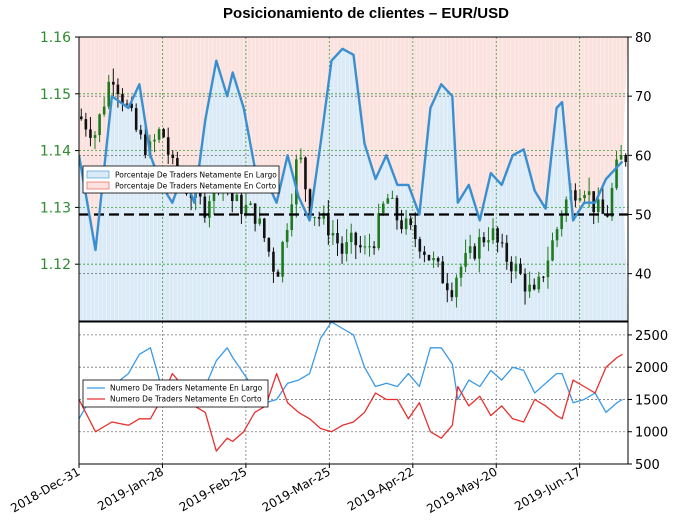 Image resolution: width=679 pixels, height=524 pixels. I want to click on left-tick-label: 1.16, so click(55, 38).